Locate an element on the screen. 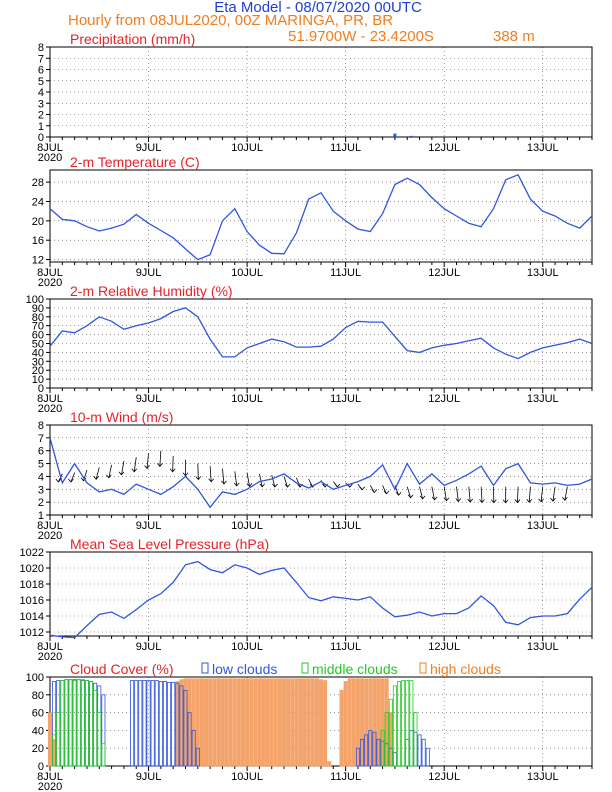  y-tick-label: 1022 is located at coordinates (32, 553).